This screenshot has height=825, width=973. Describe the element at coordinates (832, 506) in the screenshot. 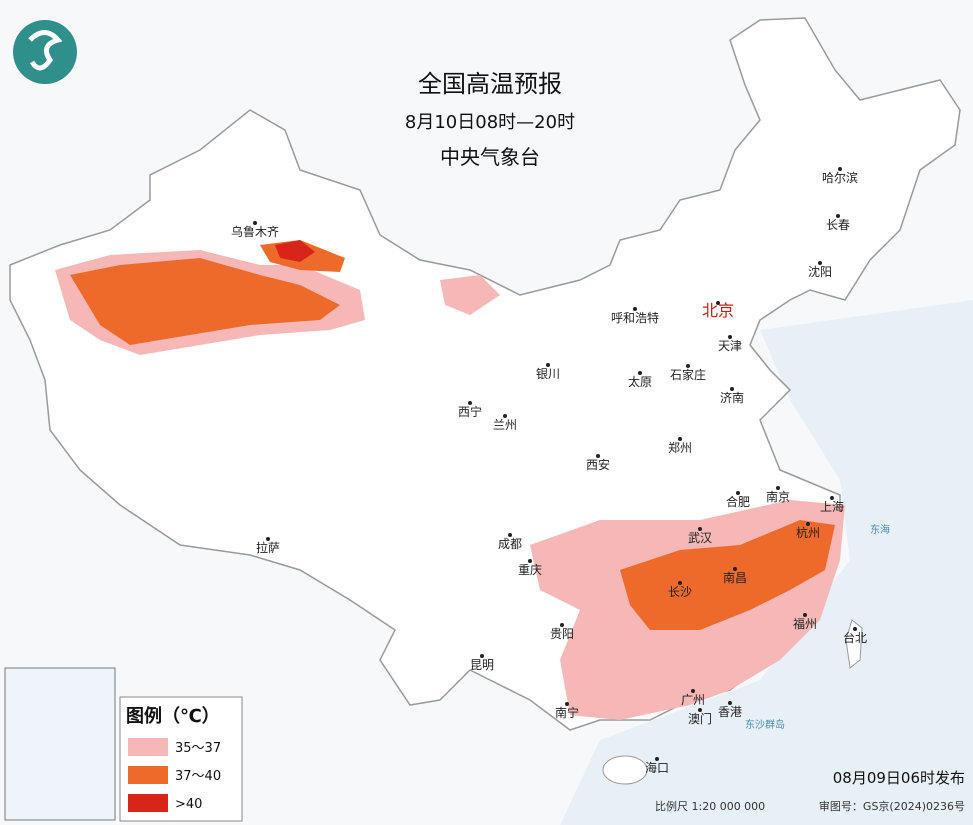

I see `city-label: 上海` at that location.